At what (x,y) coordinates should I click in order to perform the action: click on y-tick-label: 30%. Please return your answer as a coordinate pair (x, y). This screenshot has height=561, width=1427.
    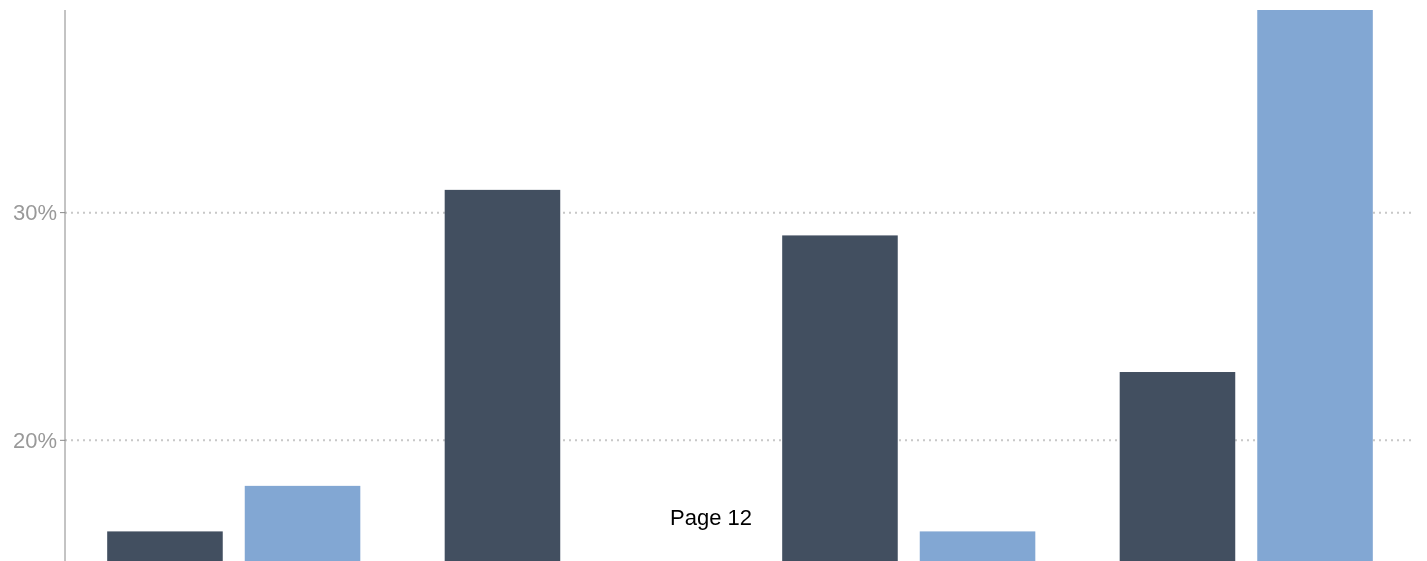
    Looking at the image, I should click on (34, 213).